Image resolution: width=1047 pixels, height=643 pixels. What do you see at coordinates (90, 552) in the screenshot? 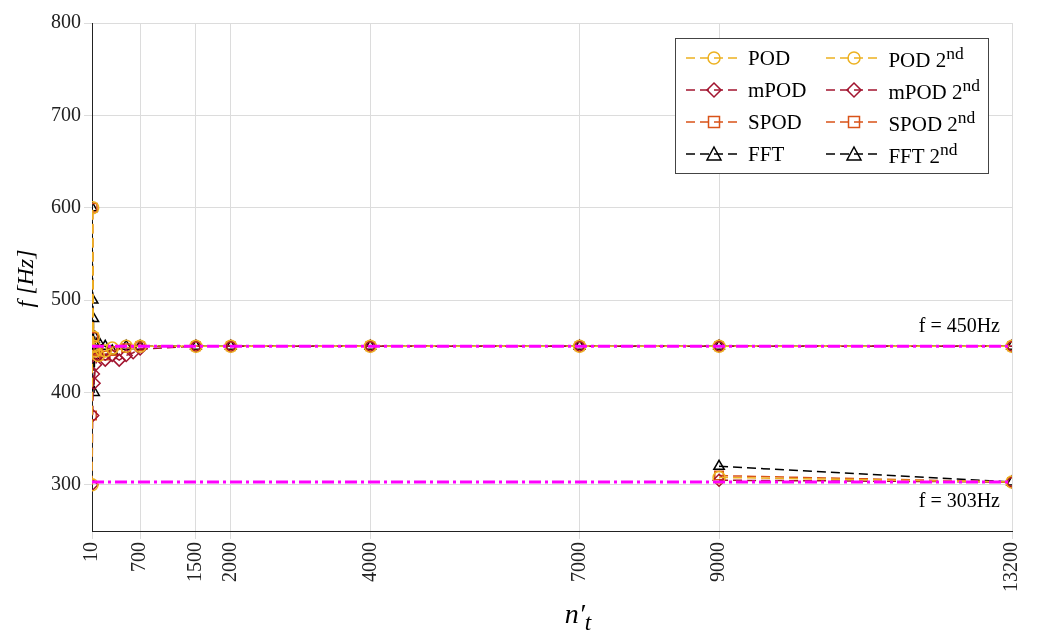
I see `x-tick-label: 10` at bounding box center [90, 552].